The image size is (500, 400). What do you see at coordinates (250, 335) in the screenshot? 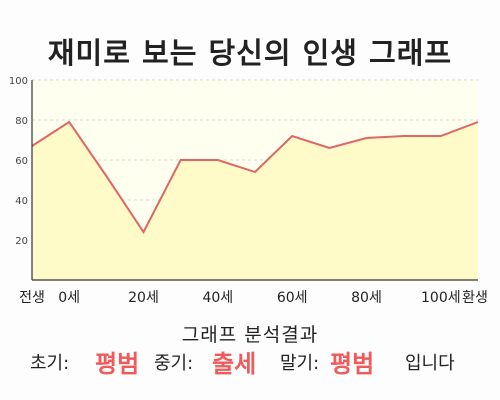
I see `analysis-heading: 그래프 분석결과` at bounding box center [250, 335].